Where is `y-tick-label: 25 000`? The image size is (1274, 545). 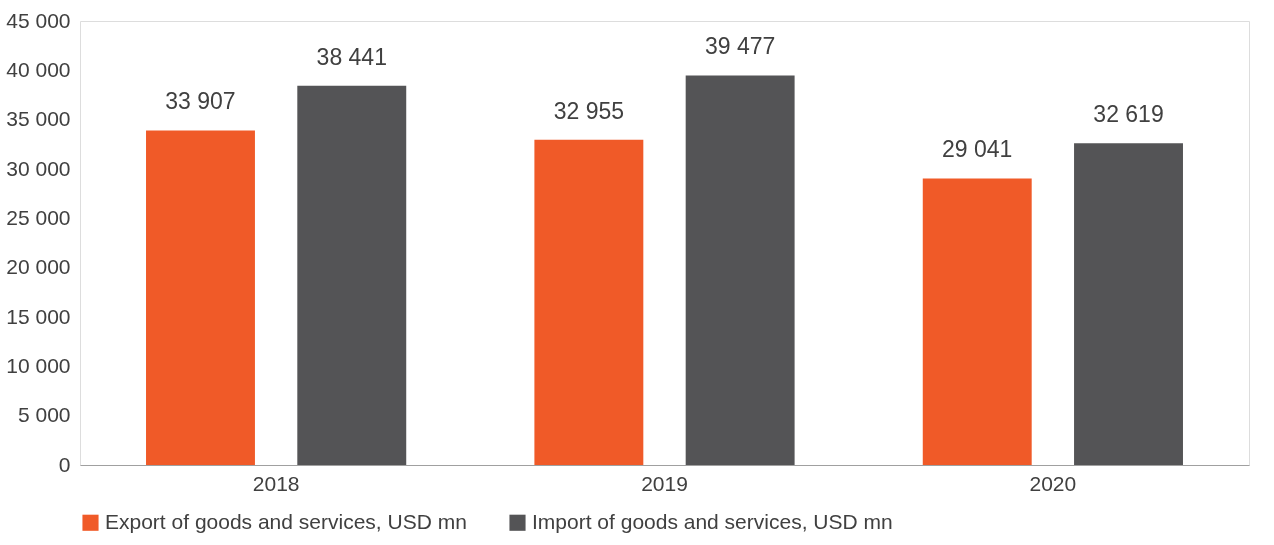
y-tick-label: 25 000 is located at coordinates (38, 217).